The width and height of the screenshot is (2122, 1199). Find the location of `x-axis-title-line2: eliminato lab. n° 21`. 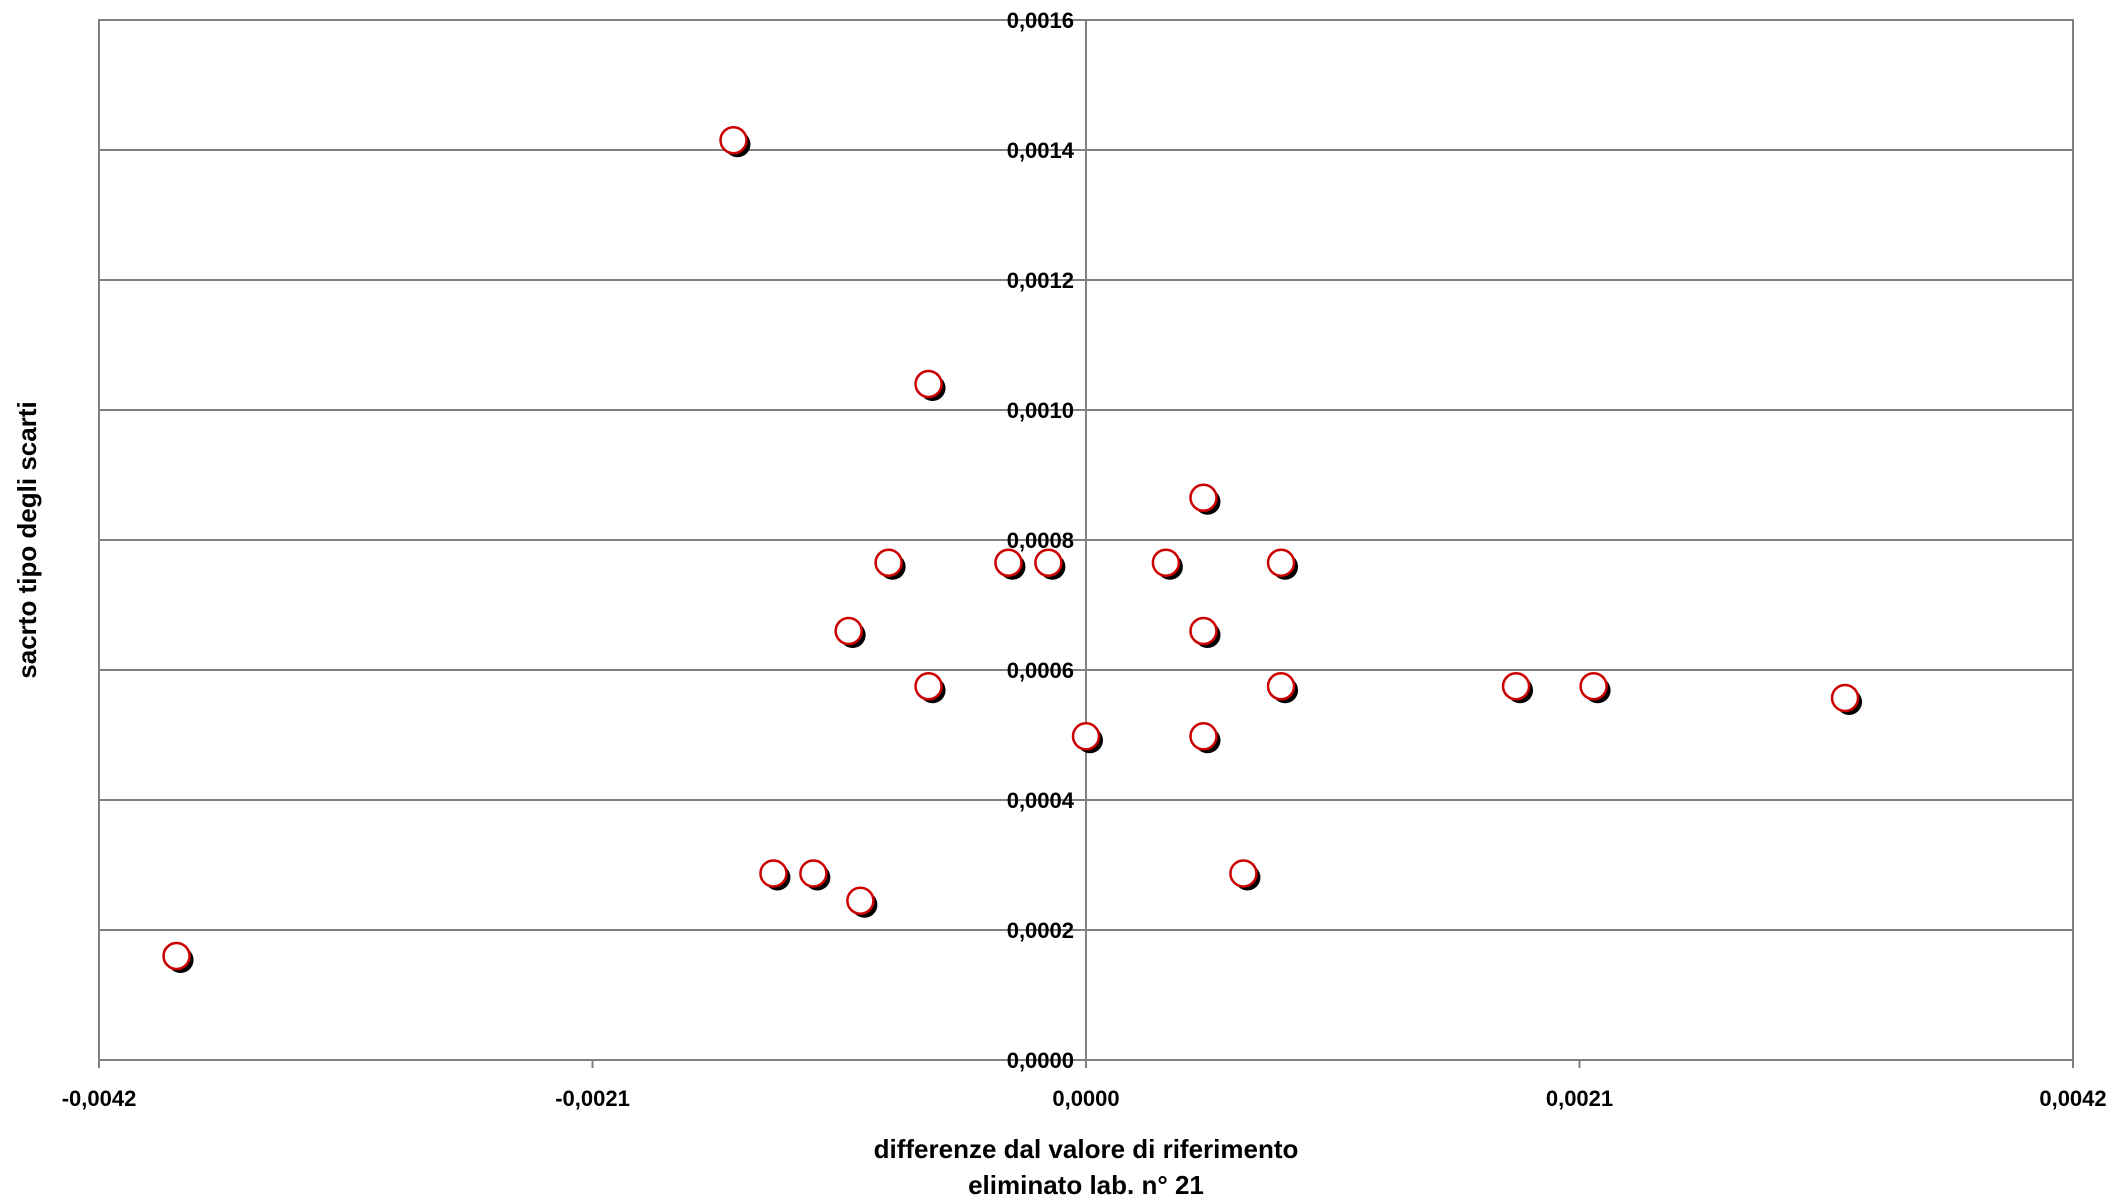

x-axis-title-line2: eliminato lab. n° 21 is located at coordinates (1086, 1184).